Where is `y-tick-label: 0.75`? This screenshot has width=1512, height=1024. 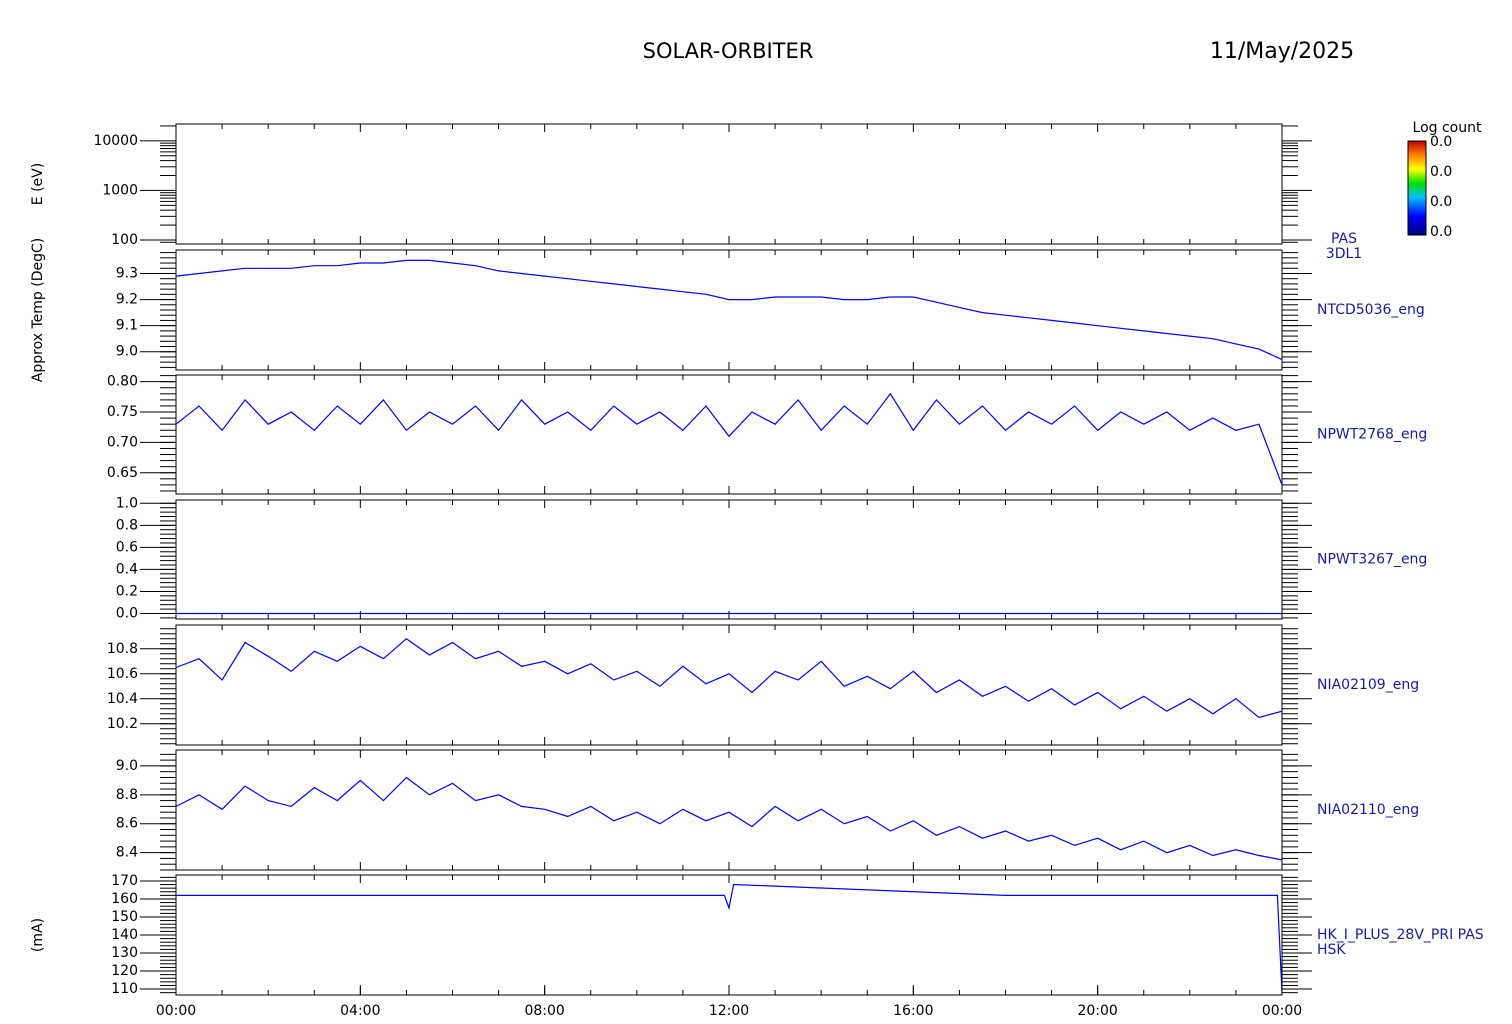 y-tick-label: 0.75 is located at coordinates (122, 412).